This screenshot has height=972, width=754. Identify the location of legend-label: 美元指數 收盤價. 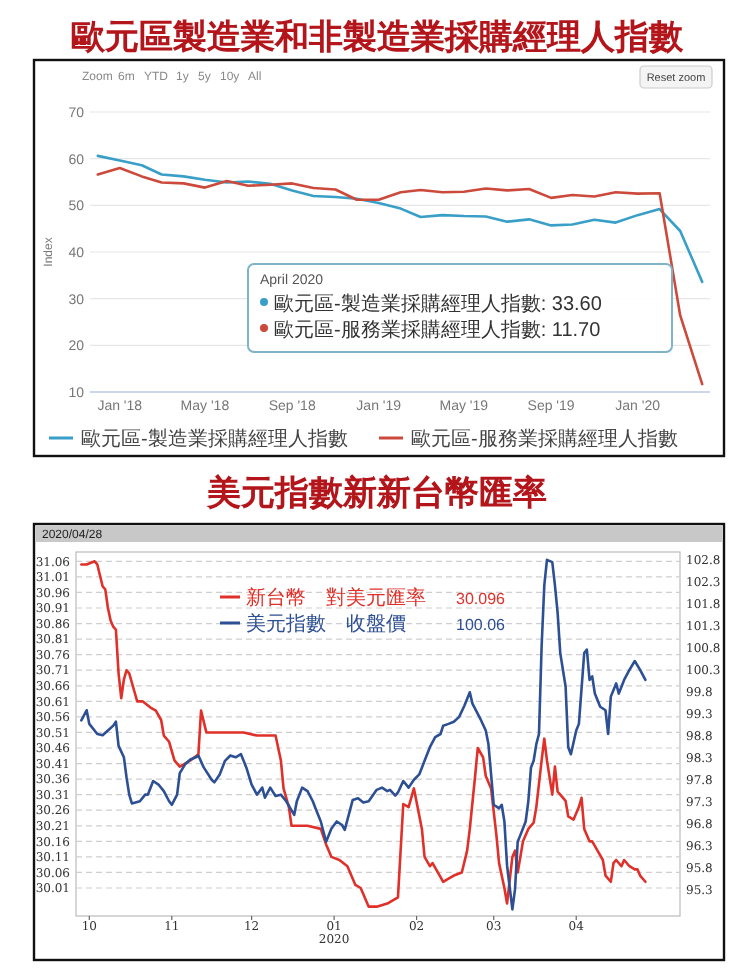
(326, 624).